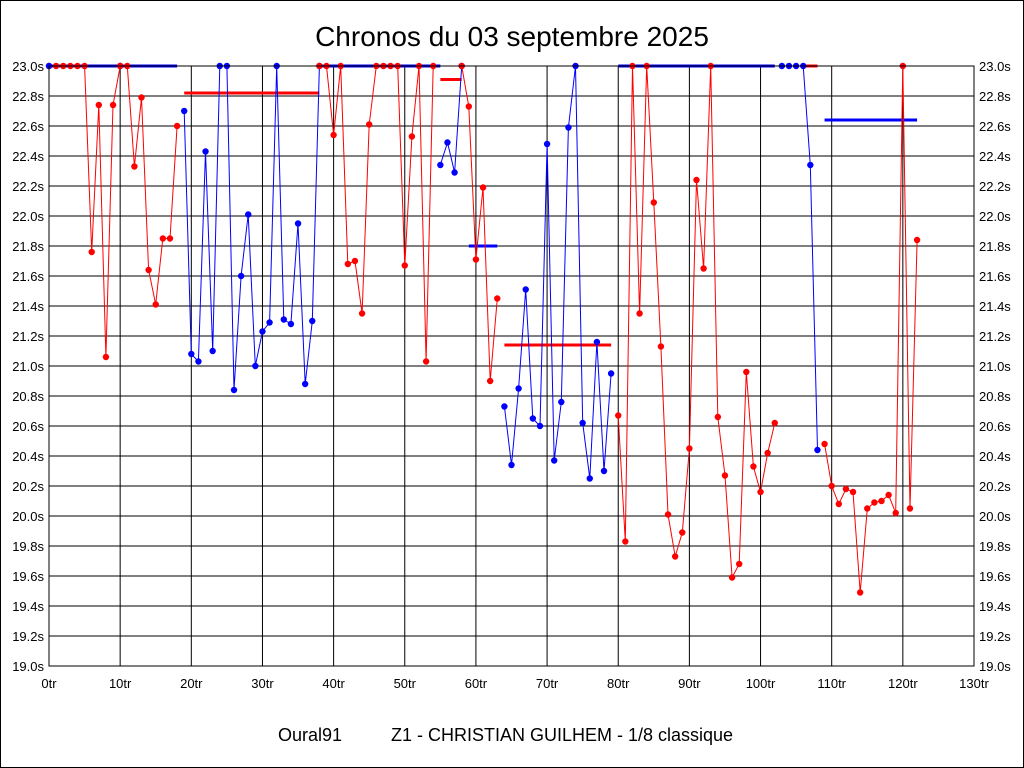 This screenshot has height=768, width=1024. I want to click on y-tick-label-right: 22.0s, so click(995, 216).